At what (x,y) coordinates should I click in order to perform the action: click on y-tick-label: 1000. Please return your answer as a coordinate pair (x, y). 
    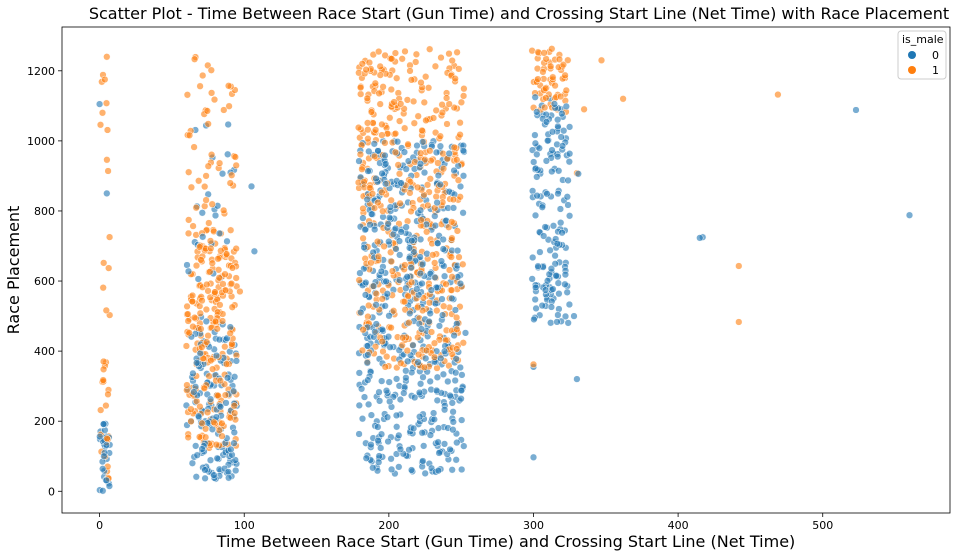
    Looking at the image, I should click on (41, 141).